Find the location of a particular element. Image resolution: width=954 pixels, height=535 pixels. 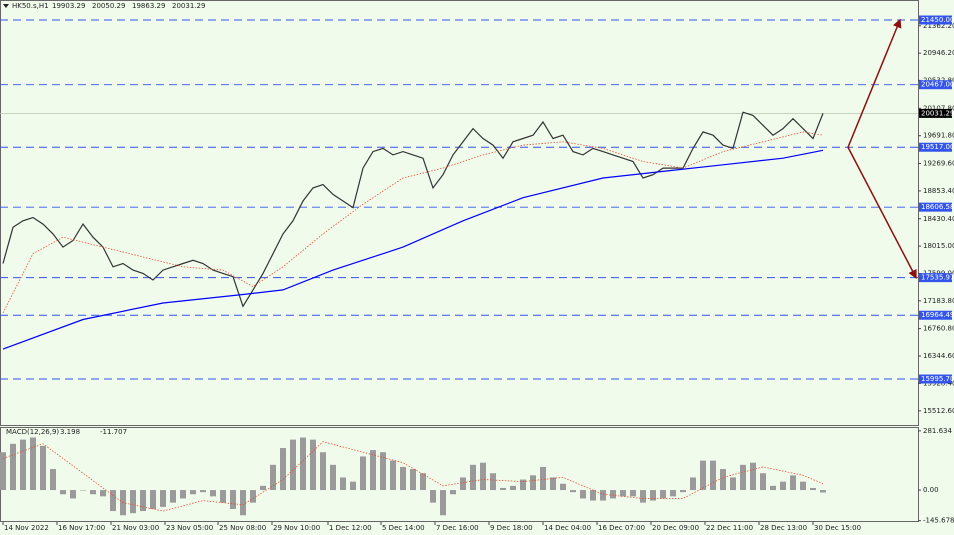

x-tick-label: 21 Nov 03:00 is located at coordinates (135, 528).